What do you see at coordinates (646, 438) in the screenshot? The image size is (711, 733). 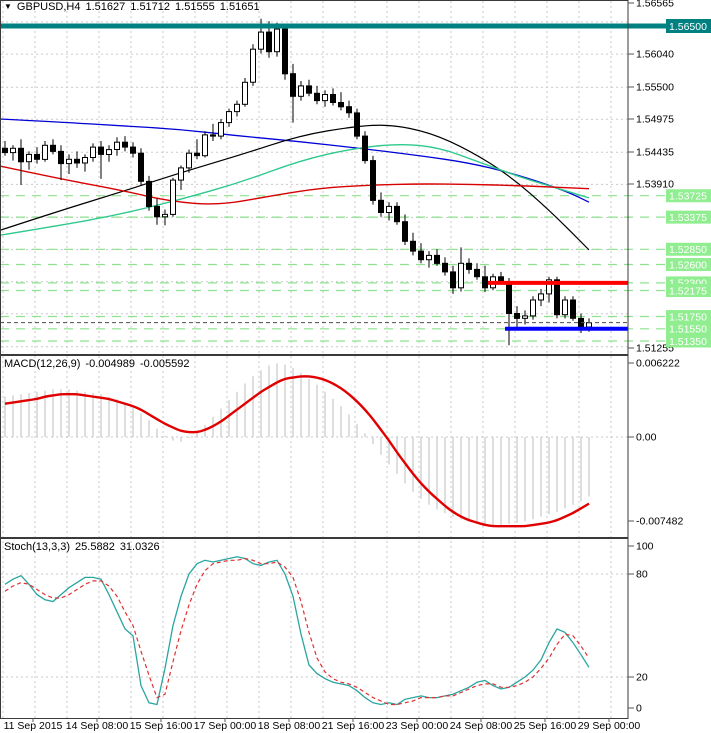 I see `svg-text: 0.00` at bounding box center [646, 438].